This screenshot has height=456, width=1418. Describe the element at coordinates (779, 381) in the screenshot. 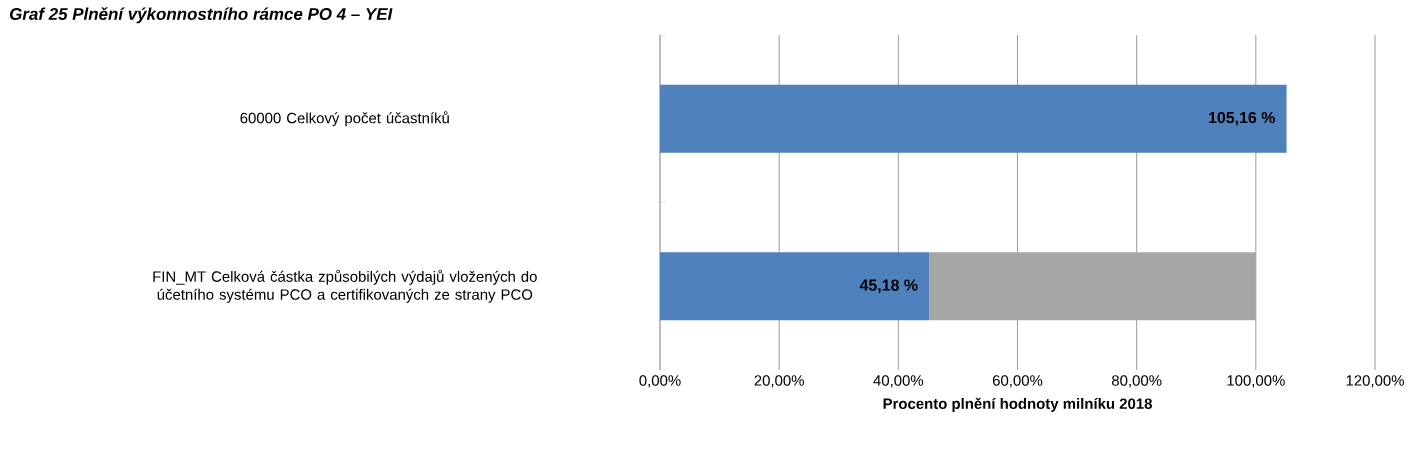

I see `x-tick-label: 20,00%` at that location.